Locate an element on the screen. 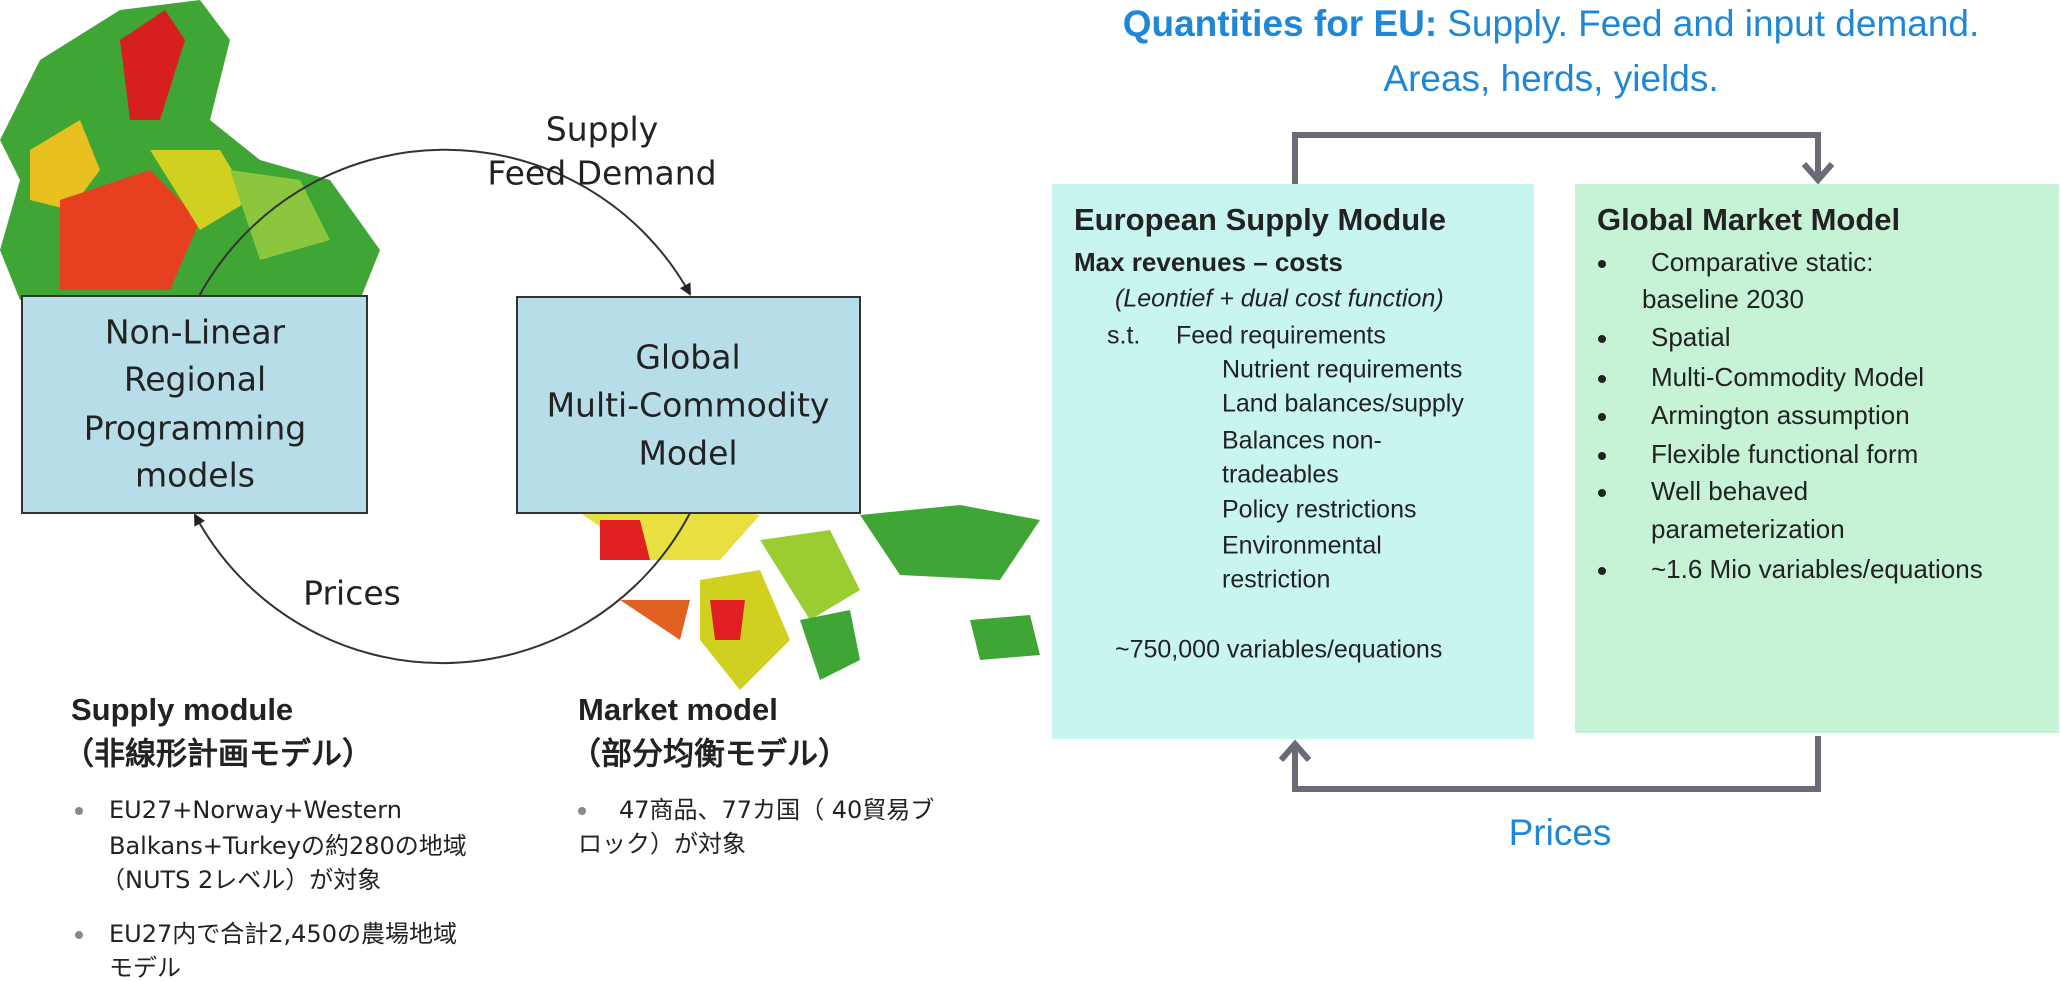 The height and width of the screenshot is (981, 2061). box-label: models is located at coordinates (195, 475).